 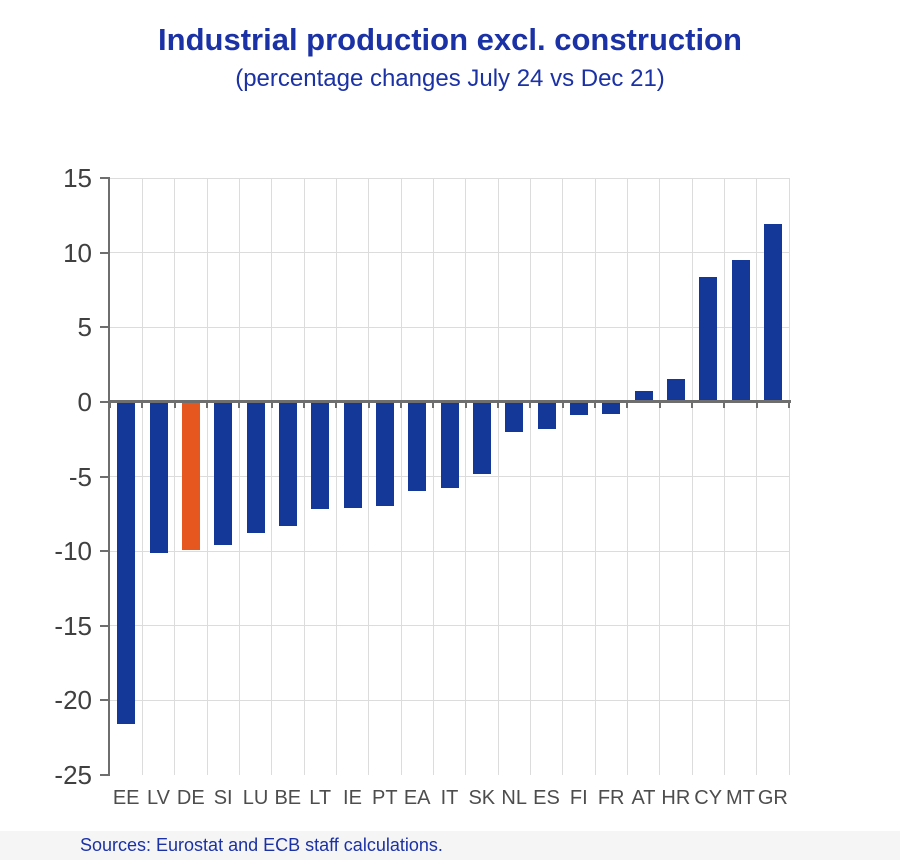 I want to click on zero-axis-line, so click(x=450, y=402).